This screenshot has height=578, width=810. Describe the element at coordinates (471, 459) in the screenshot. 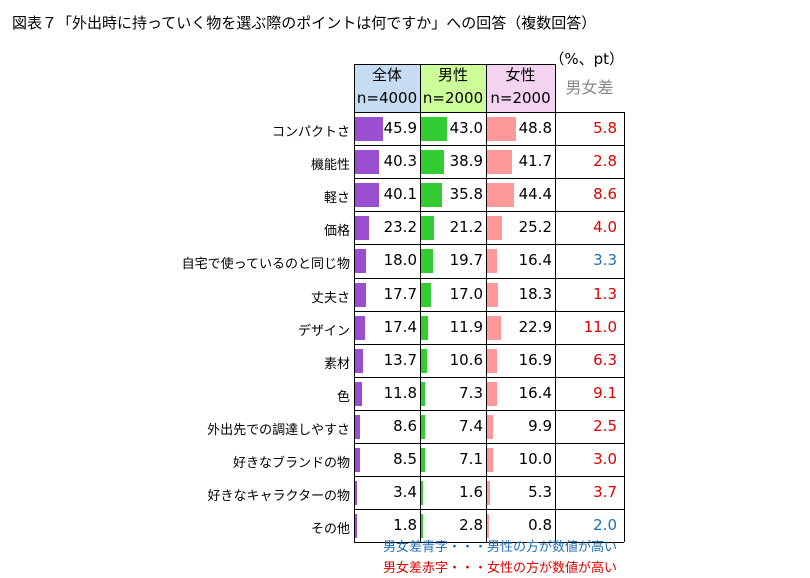

I see `value-label-male: 7.1` at that location.